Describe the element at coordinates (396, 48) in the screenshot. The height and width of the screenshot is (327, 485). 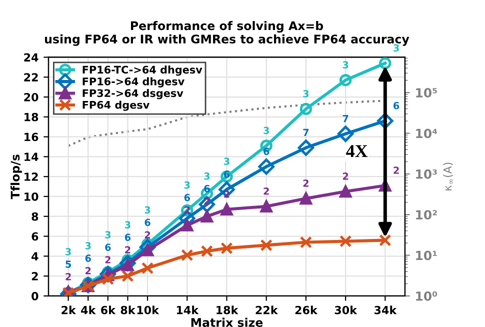
I see `text: 3` at that location.